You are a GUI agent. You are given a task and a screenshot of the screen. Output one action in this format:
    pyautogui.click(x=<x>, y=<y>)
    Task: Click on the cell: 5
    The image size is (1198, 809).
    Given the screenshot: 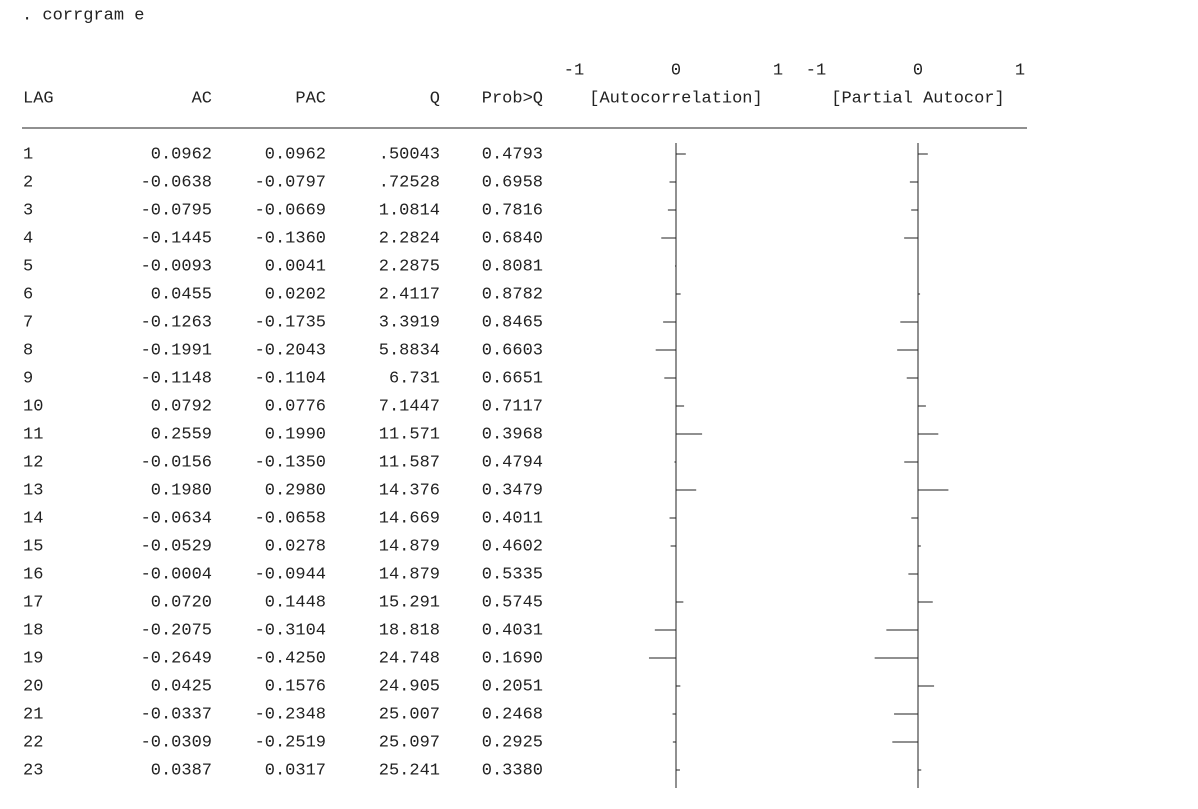 What is the action you would take?
    pyautogui.click(x=28, y=266)
    